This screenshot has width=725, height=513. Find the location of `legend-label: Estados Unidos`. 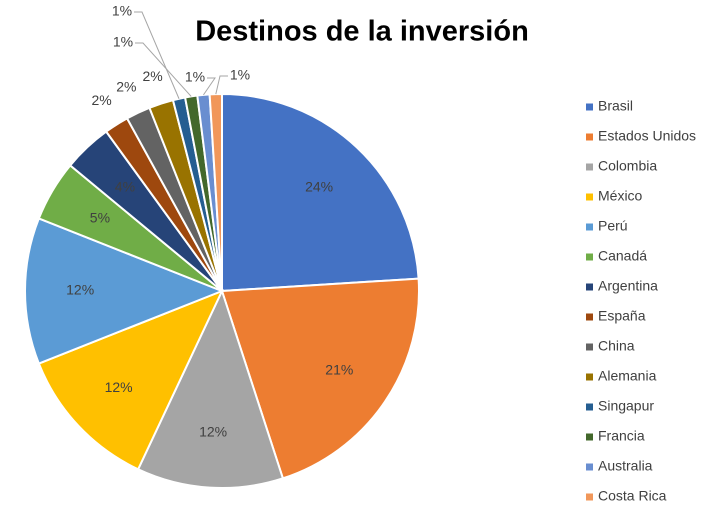

legend-label: Estados Unidos is located at coordinates (647, 136).